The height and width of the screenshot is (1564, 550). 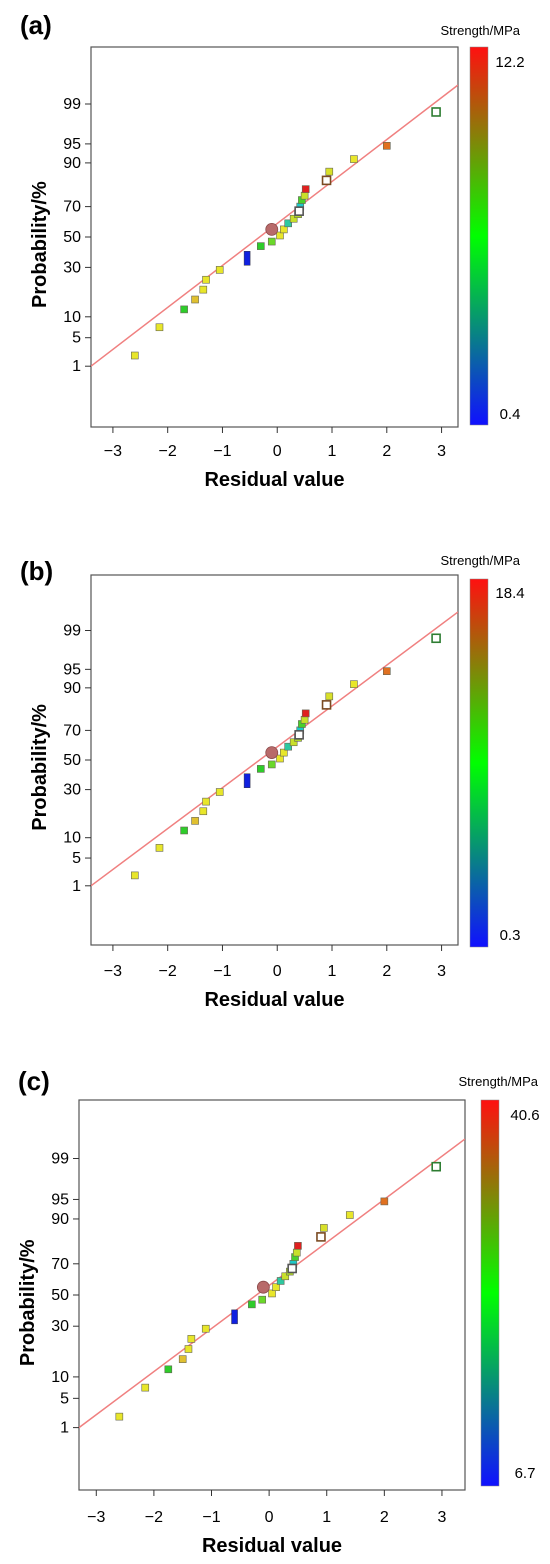 What do you see at coordinates (60, 1199) in the screenshot?
I see `y-tick-label: 95` at bounding box center [60, 1199].